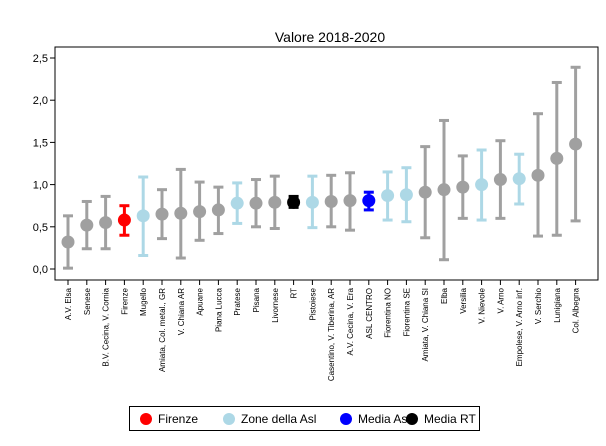  Describe the element at coordinates (482, 305) in the screenshot. I see `x-tick-label-v-nievole: V. Nievole` at that location.